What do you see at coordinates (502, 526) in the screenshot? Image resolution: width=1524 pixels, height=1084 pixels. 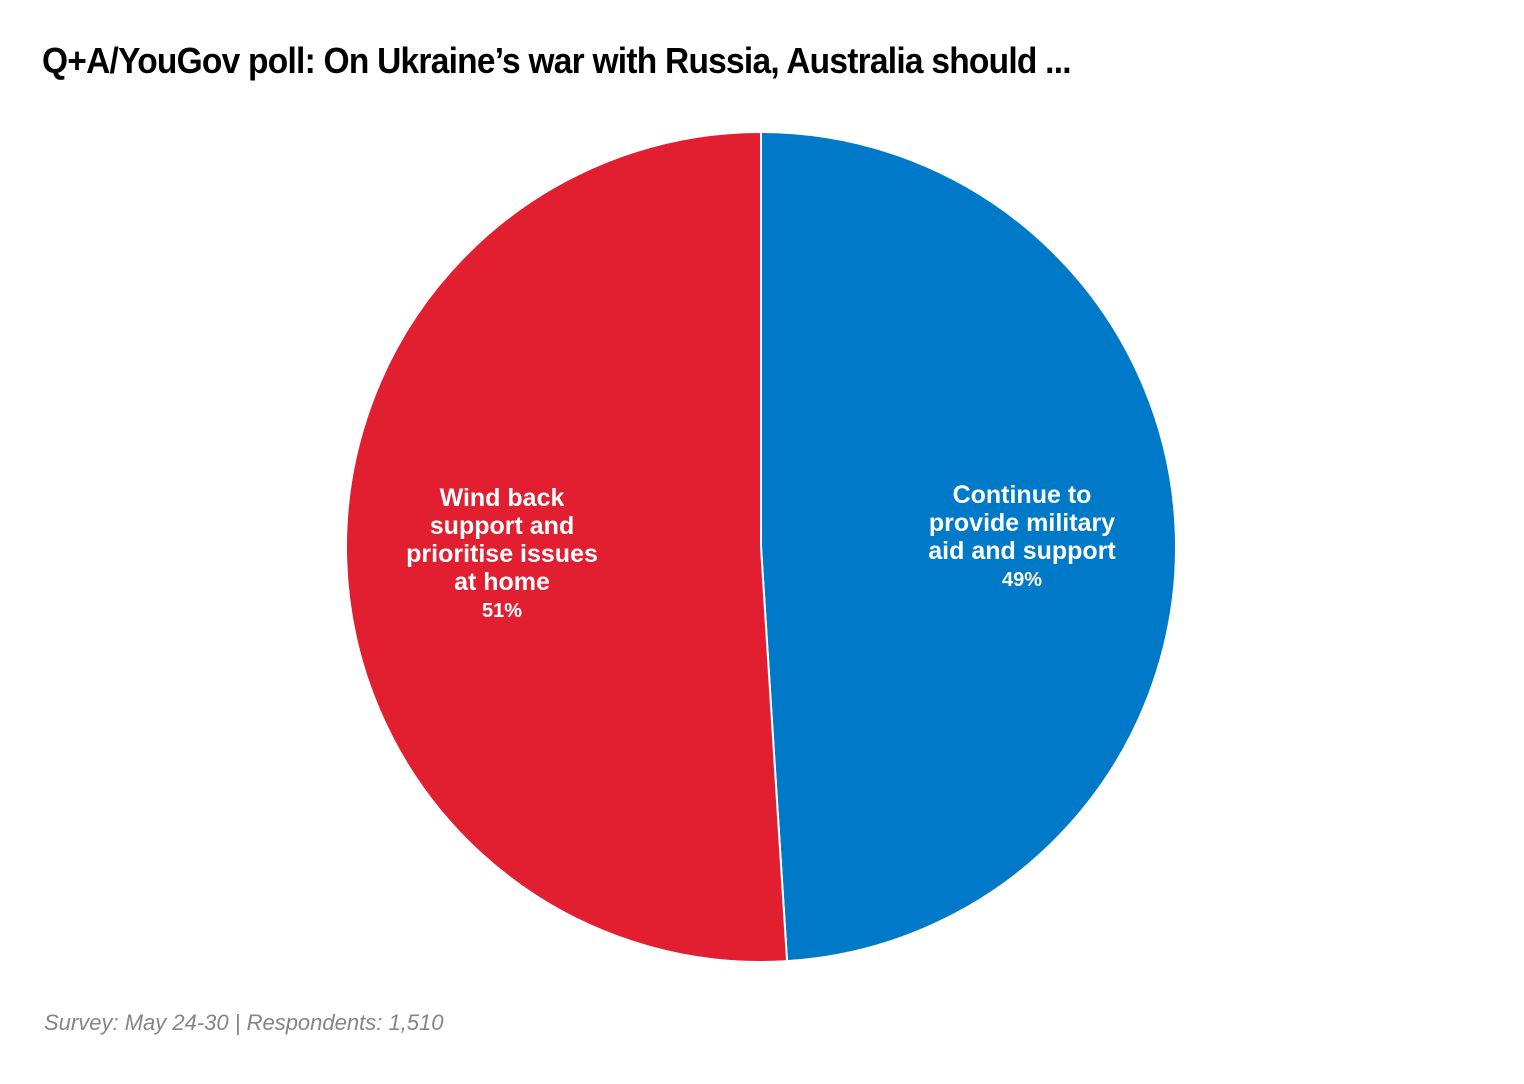 I see `label-line: support and` at bounding box center [502, 526].